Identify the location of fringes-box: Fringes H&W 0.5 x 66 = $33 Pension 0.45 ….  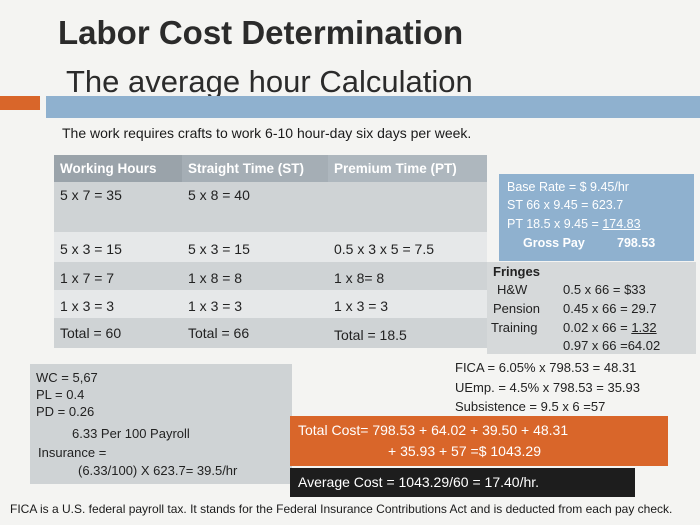
(591, 308).